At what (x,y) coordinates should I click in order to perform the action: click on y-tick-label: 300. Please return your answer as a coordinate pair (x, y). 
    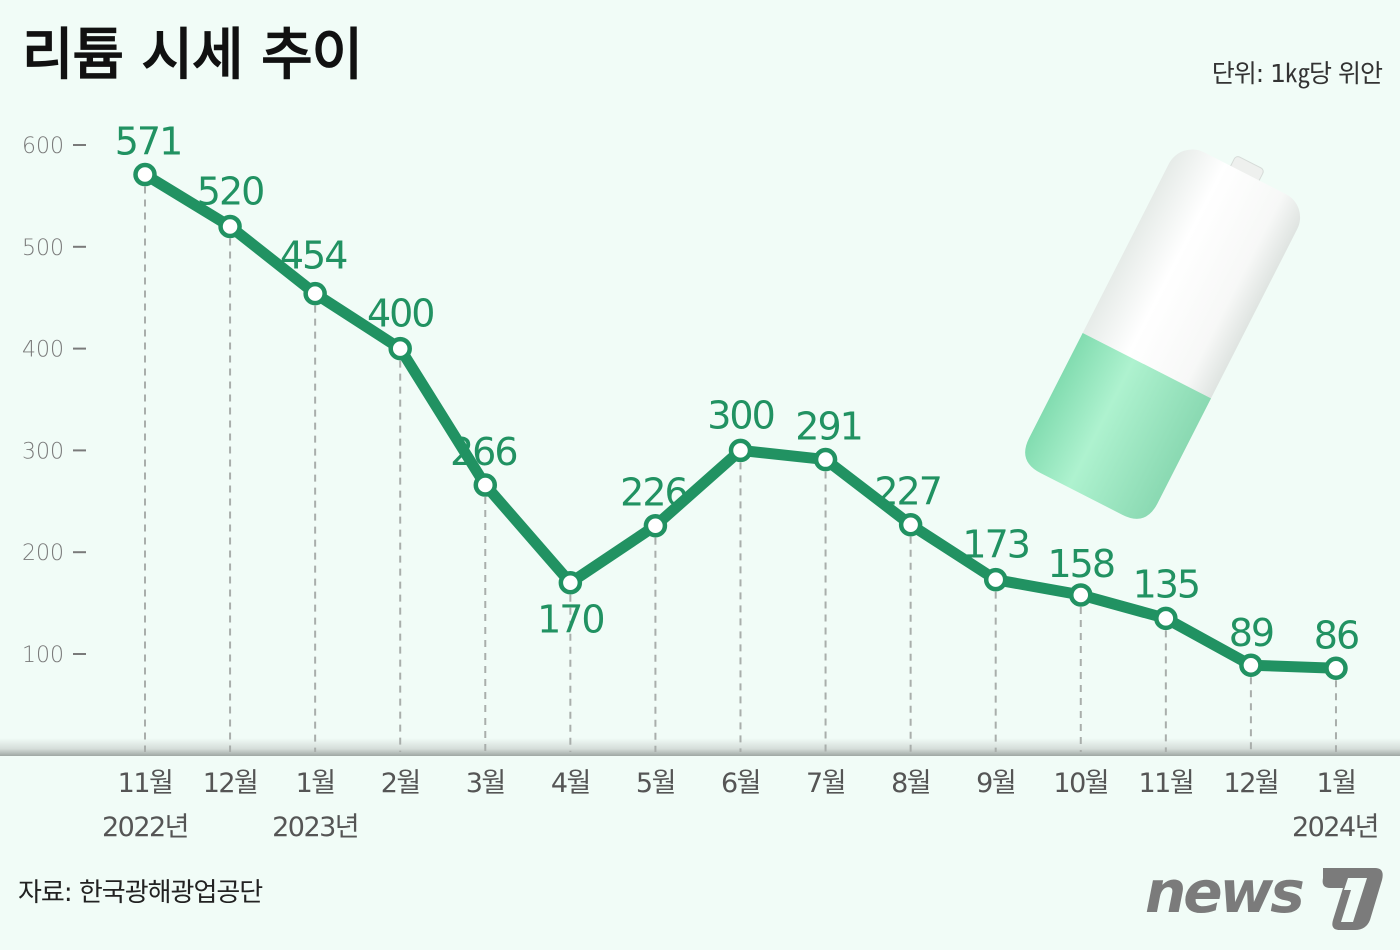
    Looking at the image, I should click on (43, 451).